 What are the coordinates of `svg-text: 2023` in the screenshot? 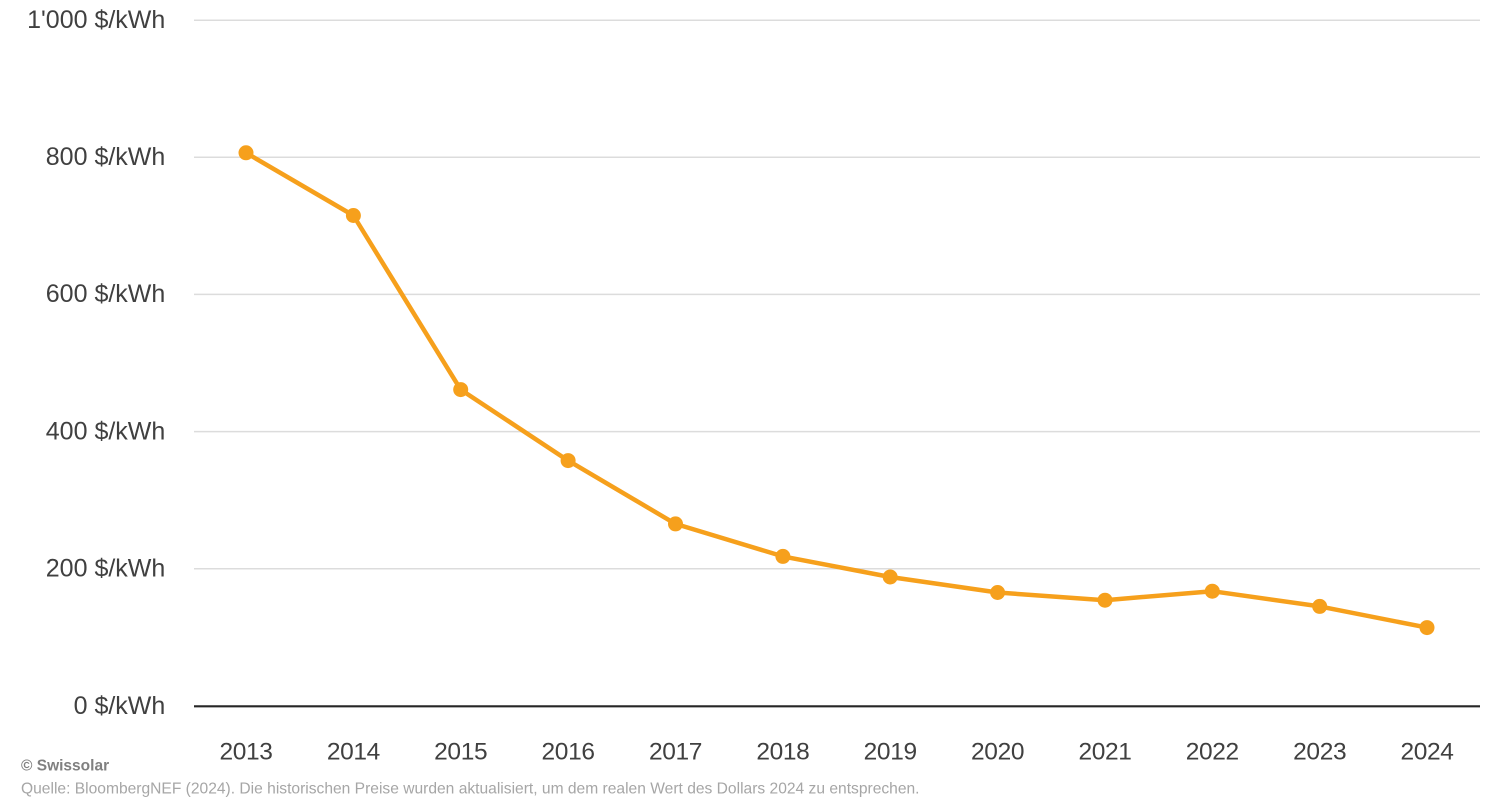 It's located at (1319, 752).